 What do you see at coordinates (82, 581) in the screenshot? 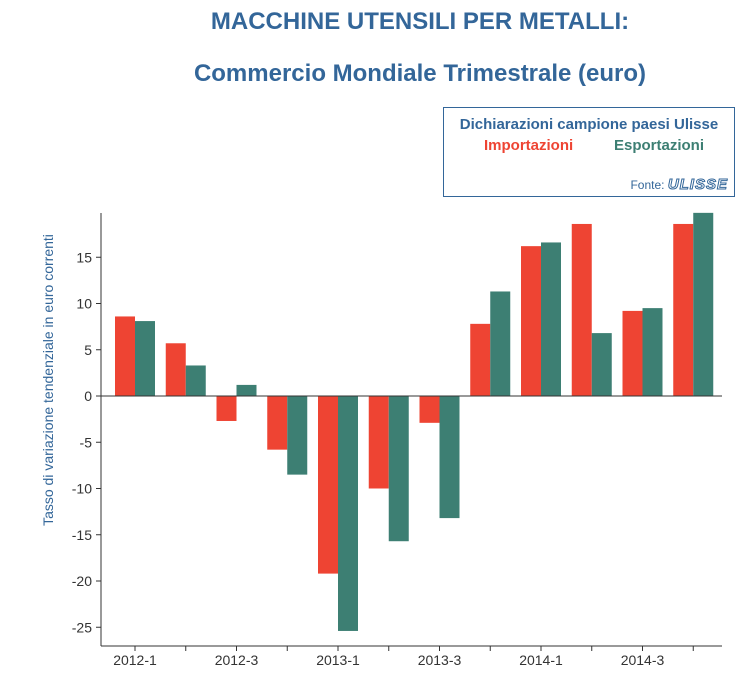
I see `y-tick-label: -20` at bounding box center [82, 581].